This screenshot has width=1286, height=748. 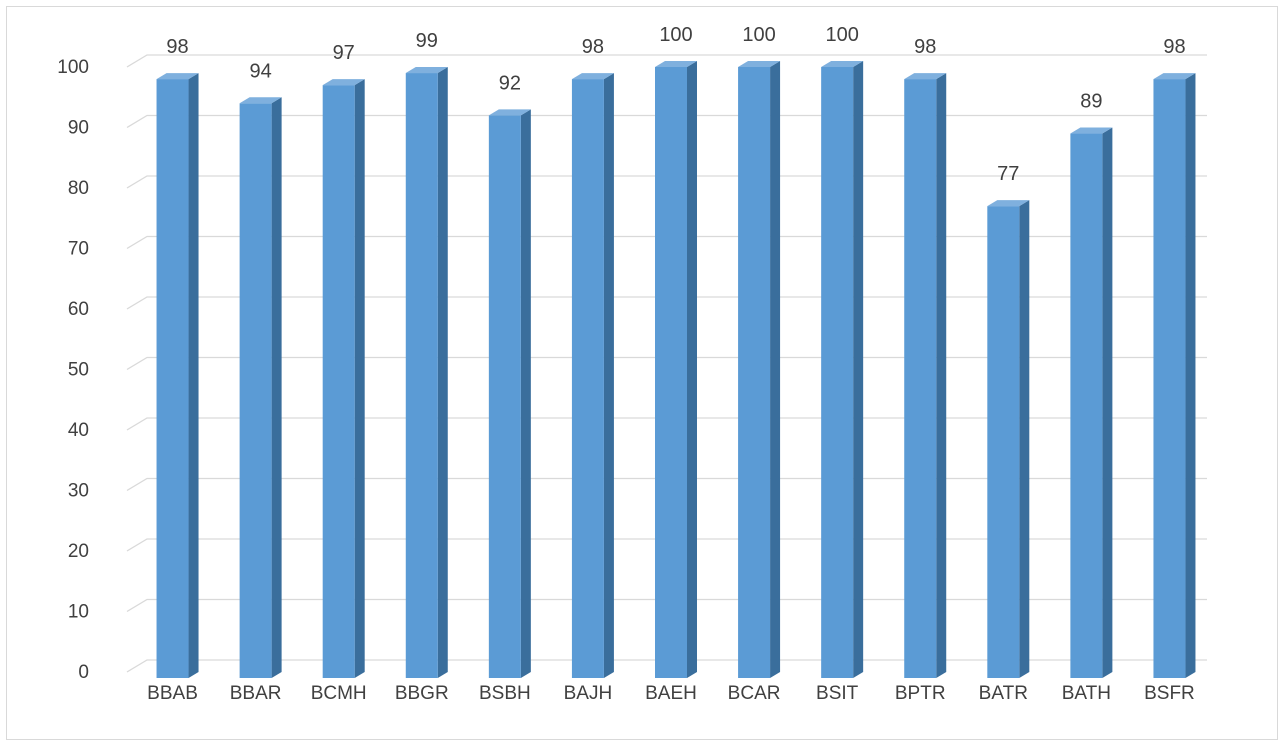 I want to click on x-category-label: BAJH, so click(x=588, y=693).